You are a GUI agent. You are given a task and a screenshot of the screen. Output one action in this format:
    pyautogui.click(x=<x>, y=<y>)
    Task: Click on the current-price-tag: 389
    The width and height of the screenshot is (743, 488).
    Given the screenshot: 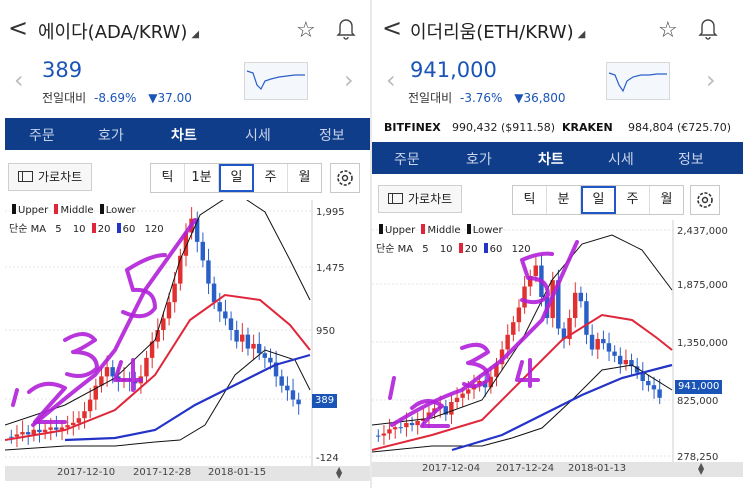 What is the action you would take?
    pyautogui.click(x=325, y=401)
    